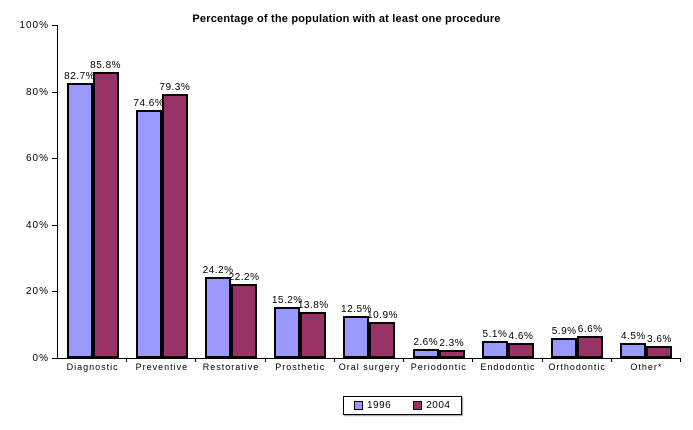  Describe the element at coordinates (358, 405) in the screenshot. I see `legend-swatch-1996` at that location.